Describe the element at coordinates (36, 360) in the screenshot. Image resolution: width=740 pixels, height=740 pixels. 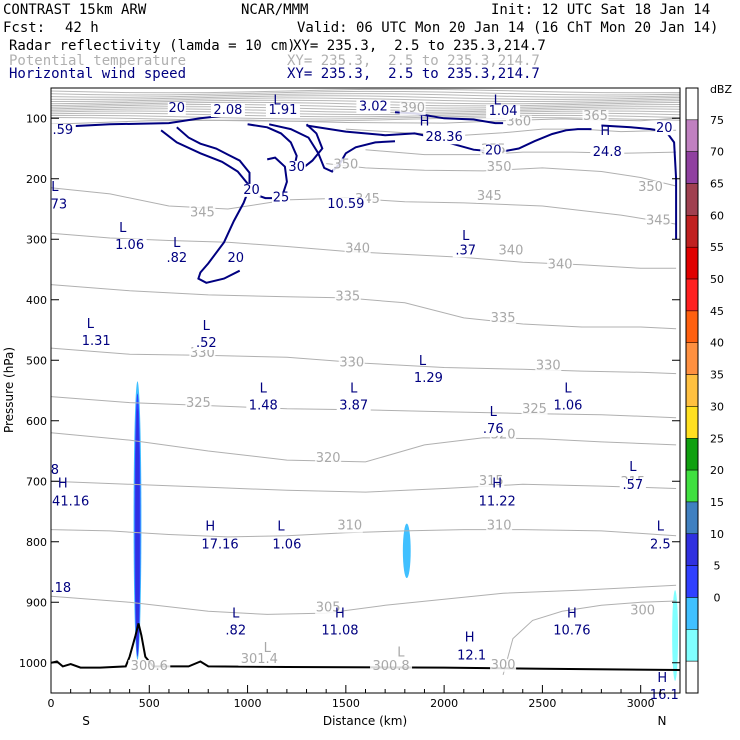
I see `y-tick-label: 500` at that location.